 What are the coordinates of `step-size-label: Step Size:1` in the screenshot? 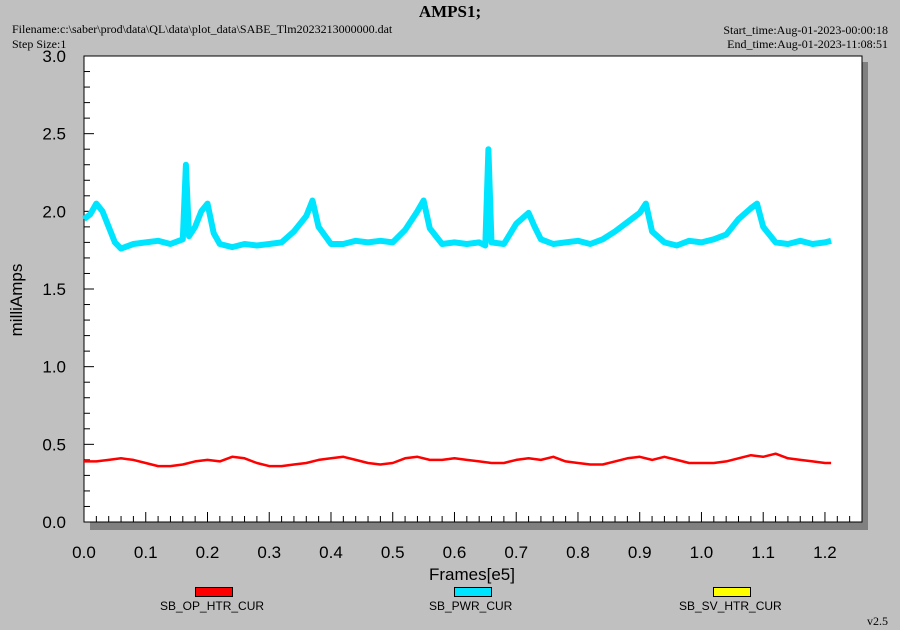 It's located at (39, 44).